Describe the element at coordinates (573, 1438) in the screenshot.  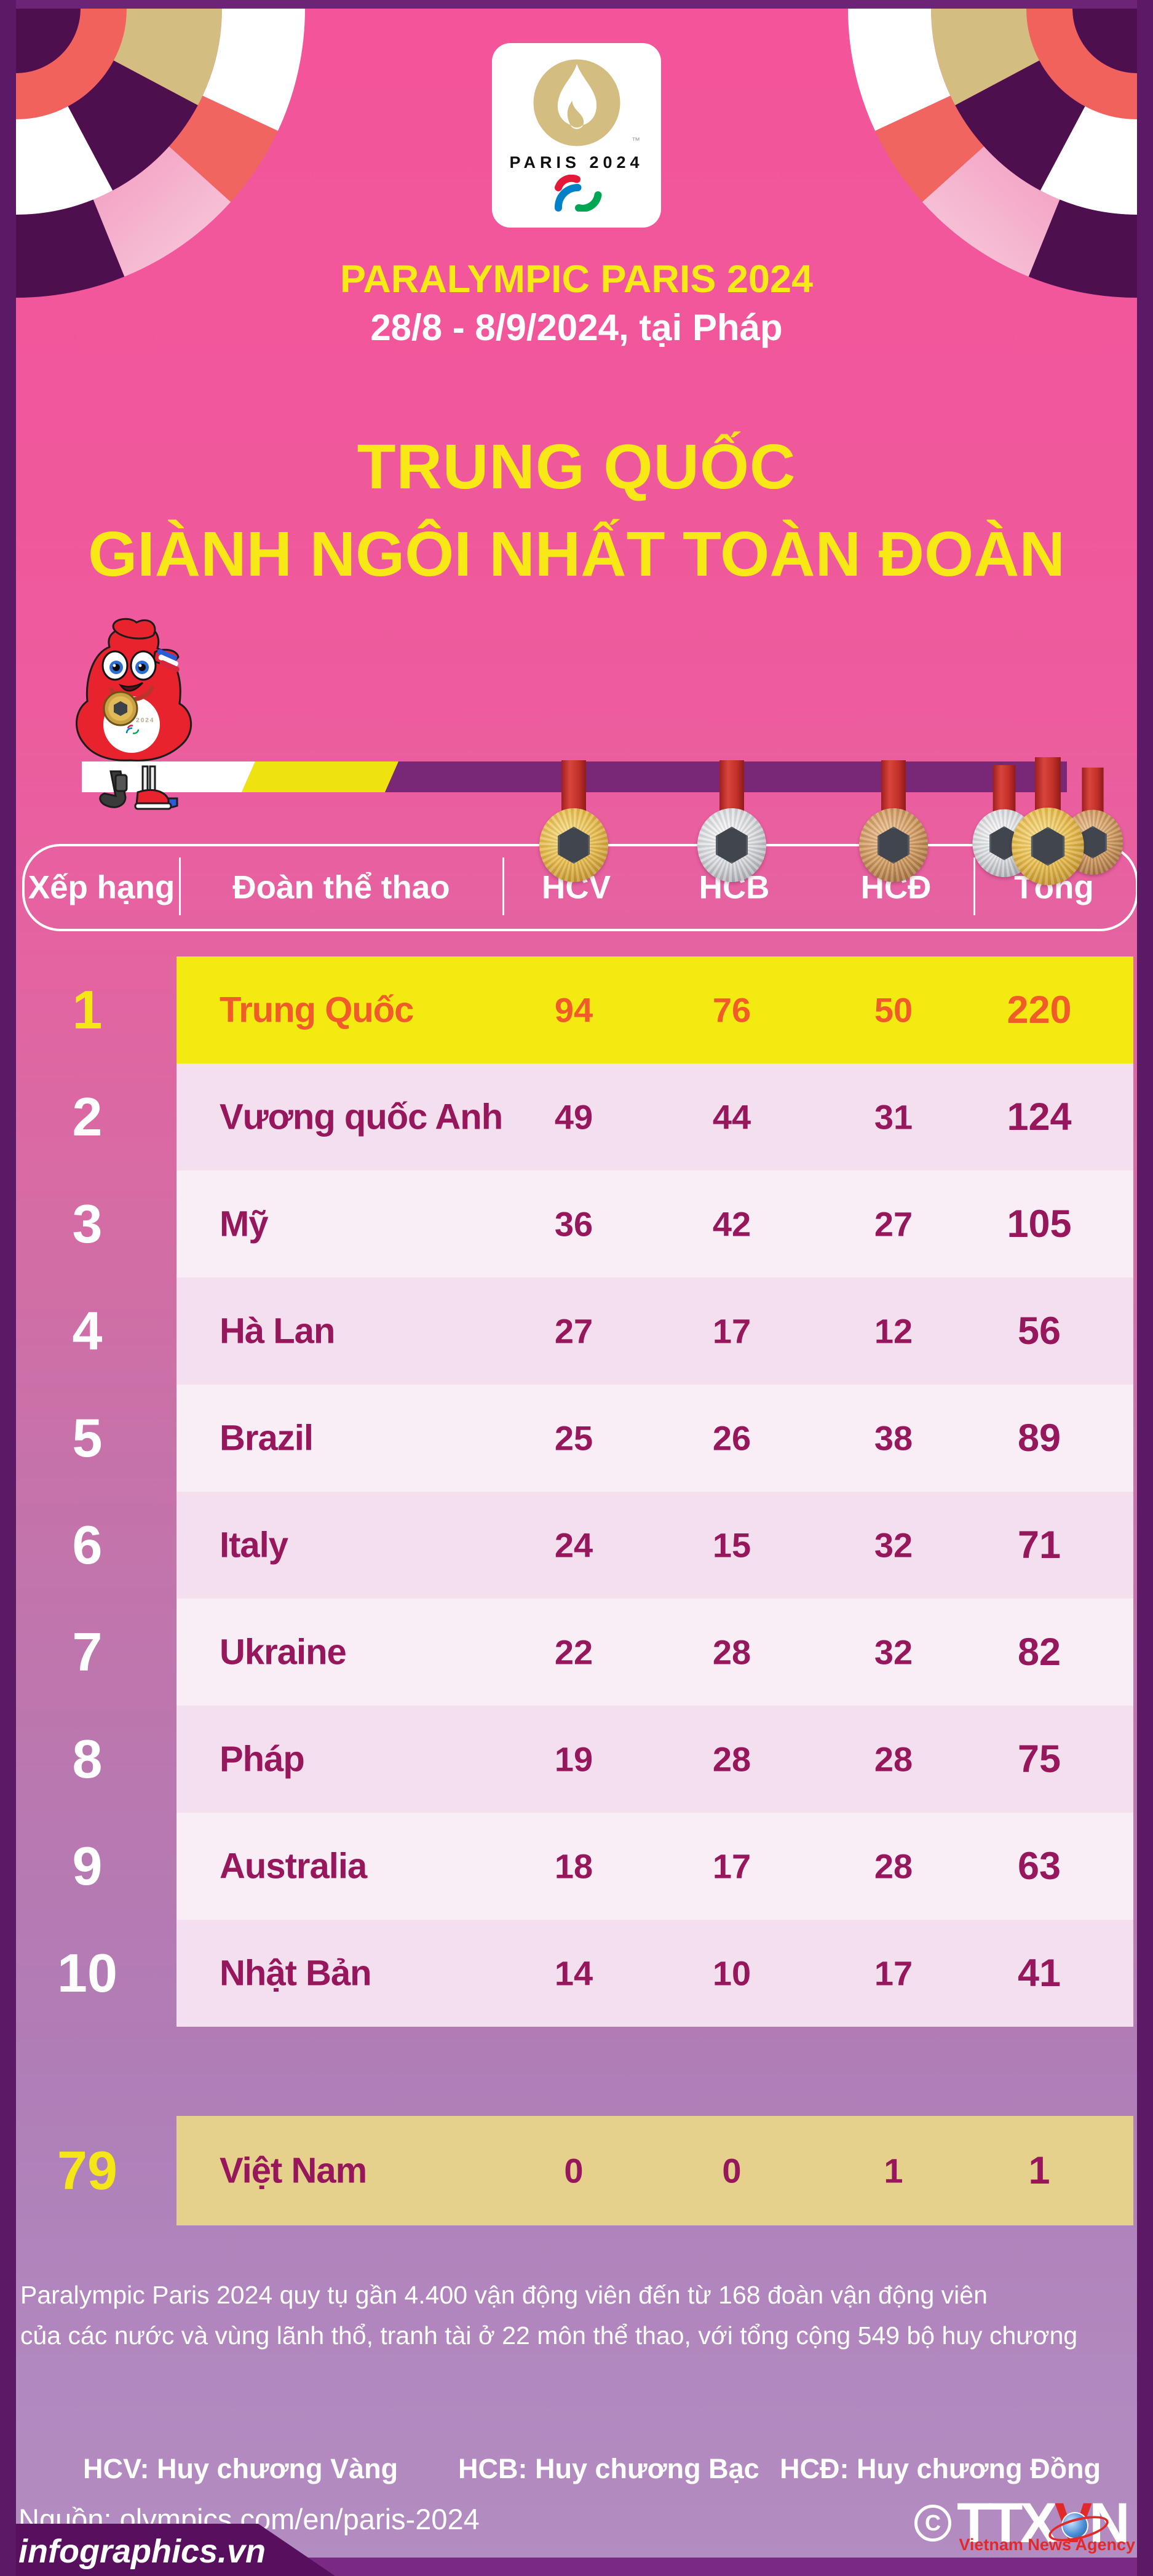
I see `gold-cell: 25` at that location.